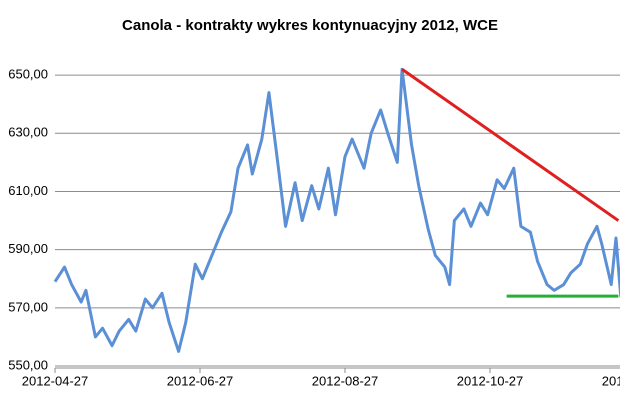  Describe the element at coordinates (28, 132) in the screenshot. I see `y-tick-label: 630,00` at that location.